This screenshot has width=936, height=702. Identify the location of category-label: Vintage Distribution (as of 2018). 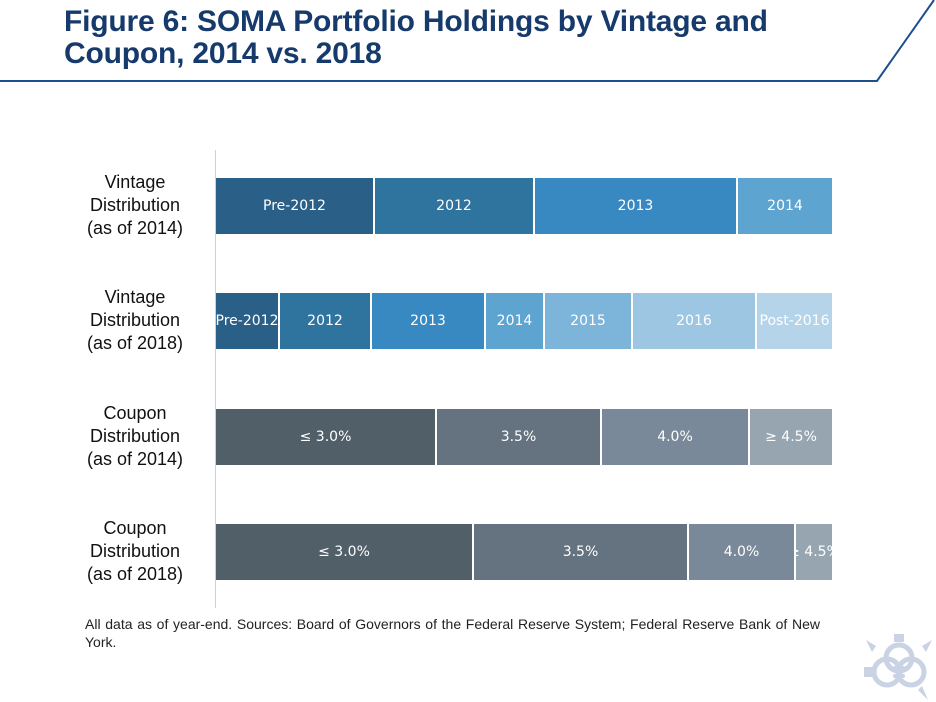
(135, 320).